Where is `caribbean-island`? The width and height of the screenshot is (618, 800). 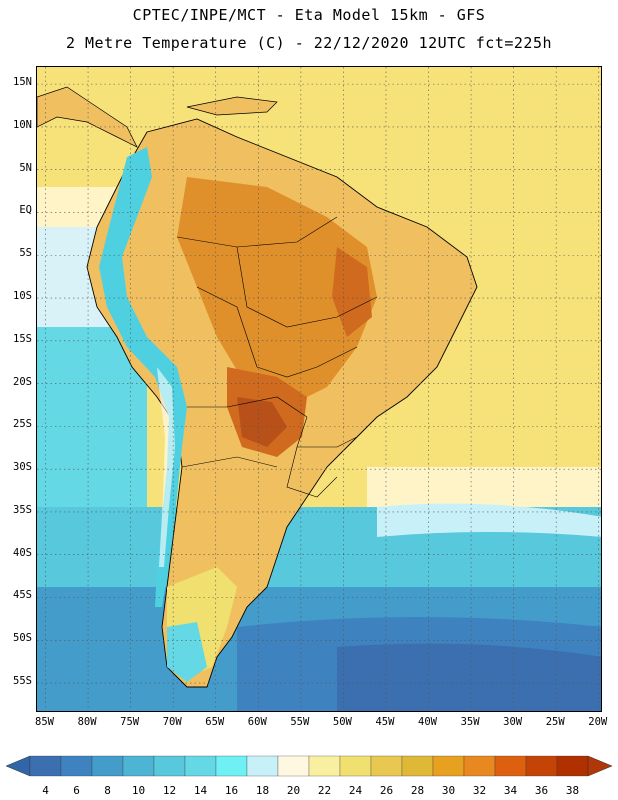 caribbean-island is located at coordinates (232, 106).